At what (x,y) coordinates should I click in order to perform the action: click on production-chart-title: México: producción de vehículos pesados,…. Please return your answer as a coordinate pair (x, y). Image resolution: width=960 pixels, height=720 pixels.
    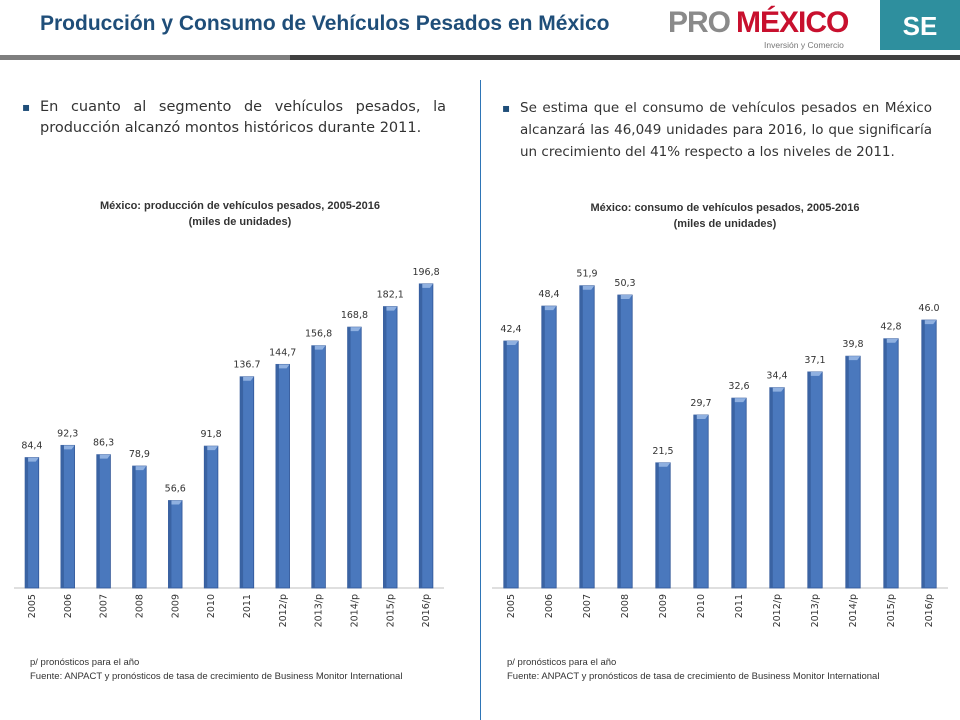
    Looking at the image, I should click on (240, 214).